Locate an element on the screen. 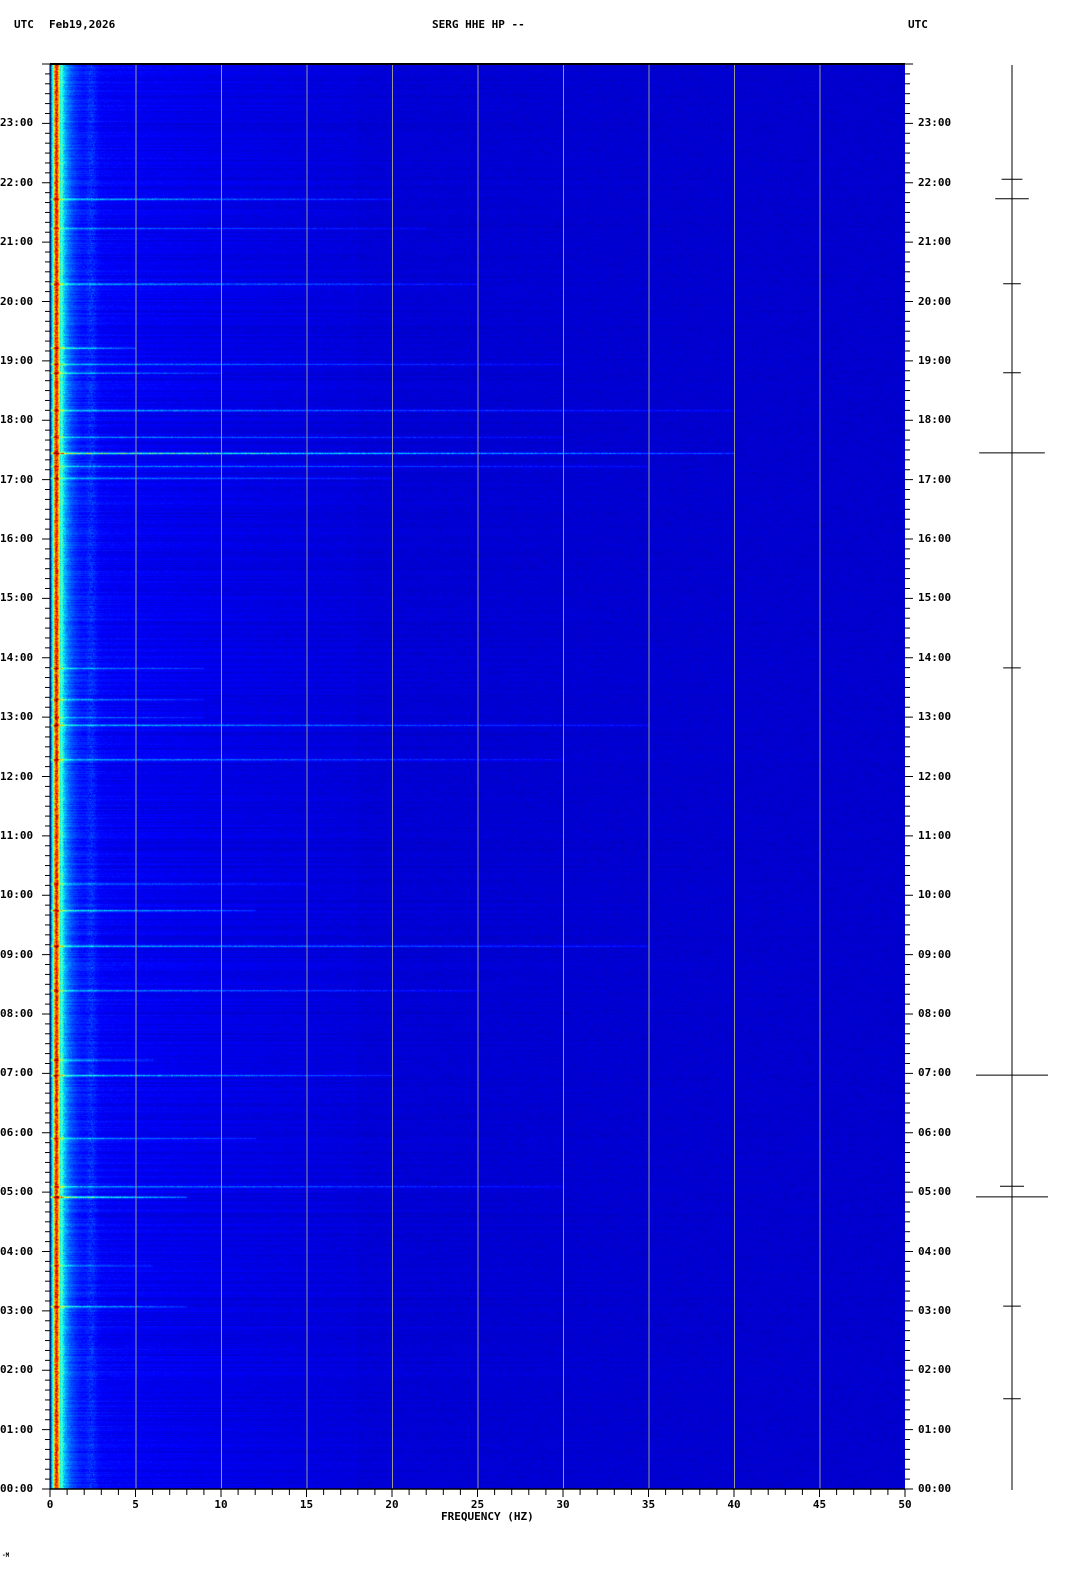  right-timezone: UTC is located at coordinates (918, 24).